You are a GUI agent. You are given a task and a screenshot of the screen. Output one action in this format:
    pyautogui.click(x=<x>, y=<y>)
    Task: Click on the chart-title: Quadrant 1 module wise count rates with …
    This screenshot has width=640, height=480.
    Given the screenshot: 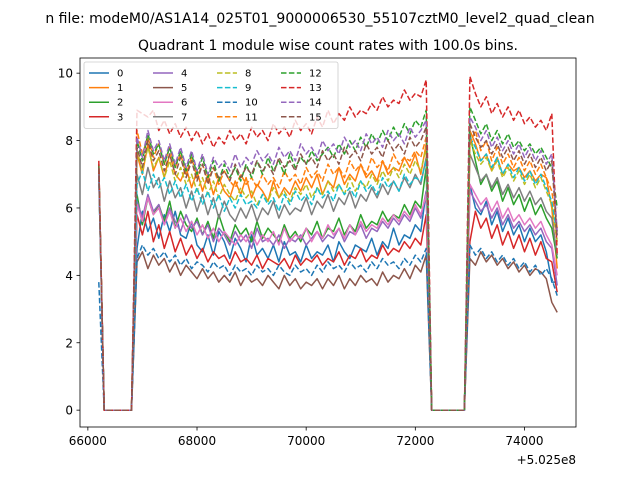 What is the action you would take?
    pyautogui.click(x=328, y=46)
    